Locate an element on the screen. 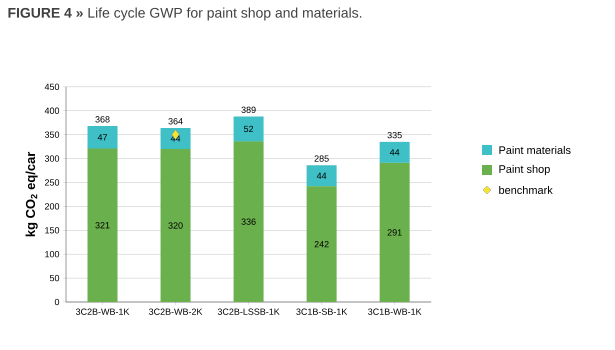 The height and width of the screenshot is (350, 615). total-label: 335 is located at coordinates (395, 135).